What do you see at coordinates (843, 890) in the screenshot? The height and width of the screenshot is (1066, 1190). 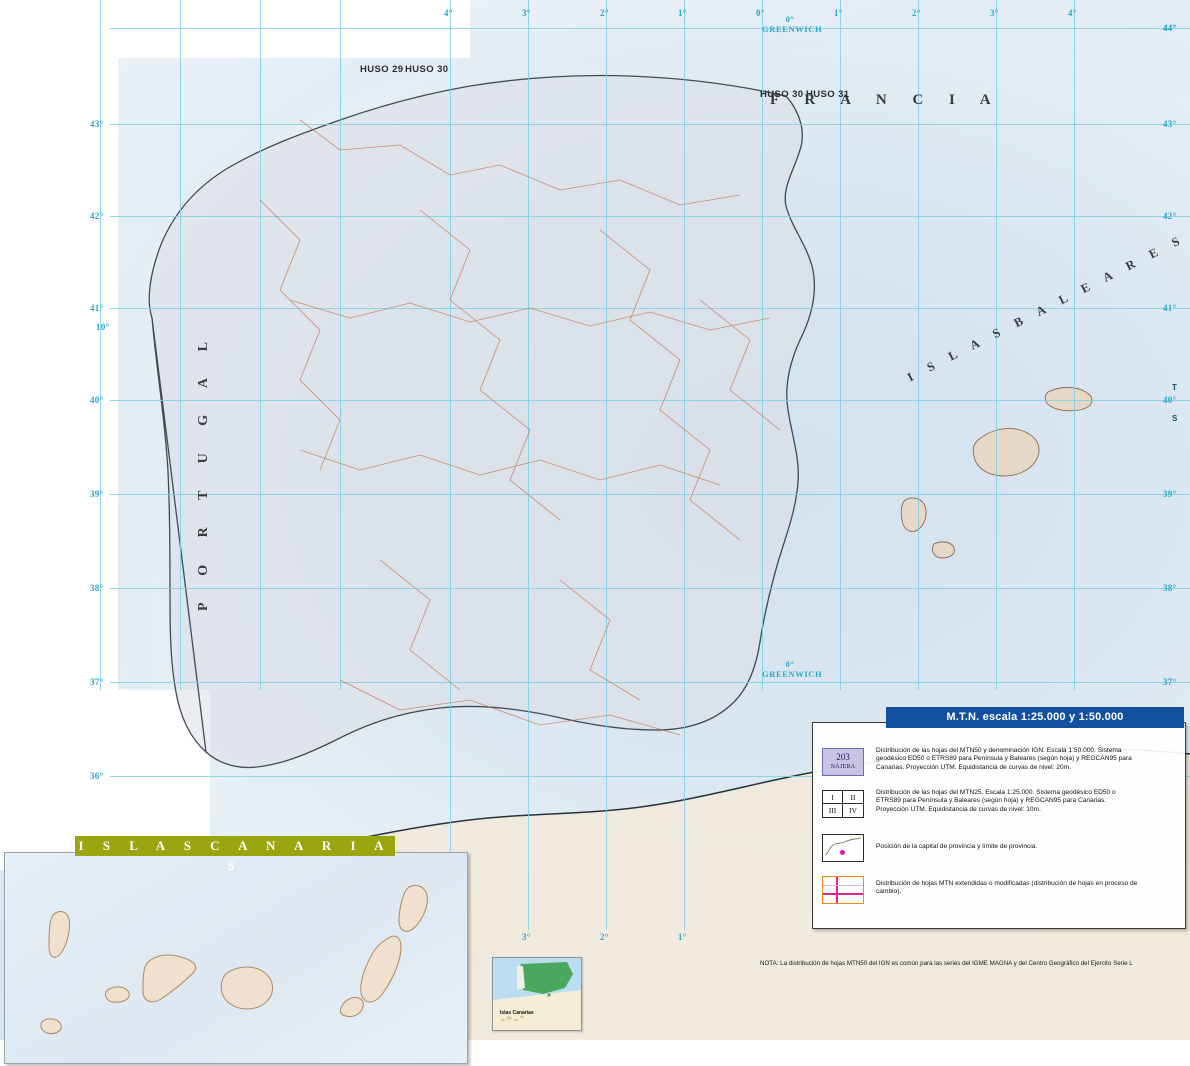 I see `legend-symbol-extended-sheets` at bounding box center [843, 890].